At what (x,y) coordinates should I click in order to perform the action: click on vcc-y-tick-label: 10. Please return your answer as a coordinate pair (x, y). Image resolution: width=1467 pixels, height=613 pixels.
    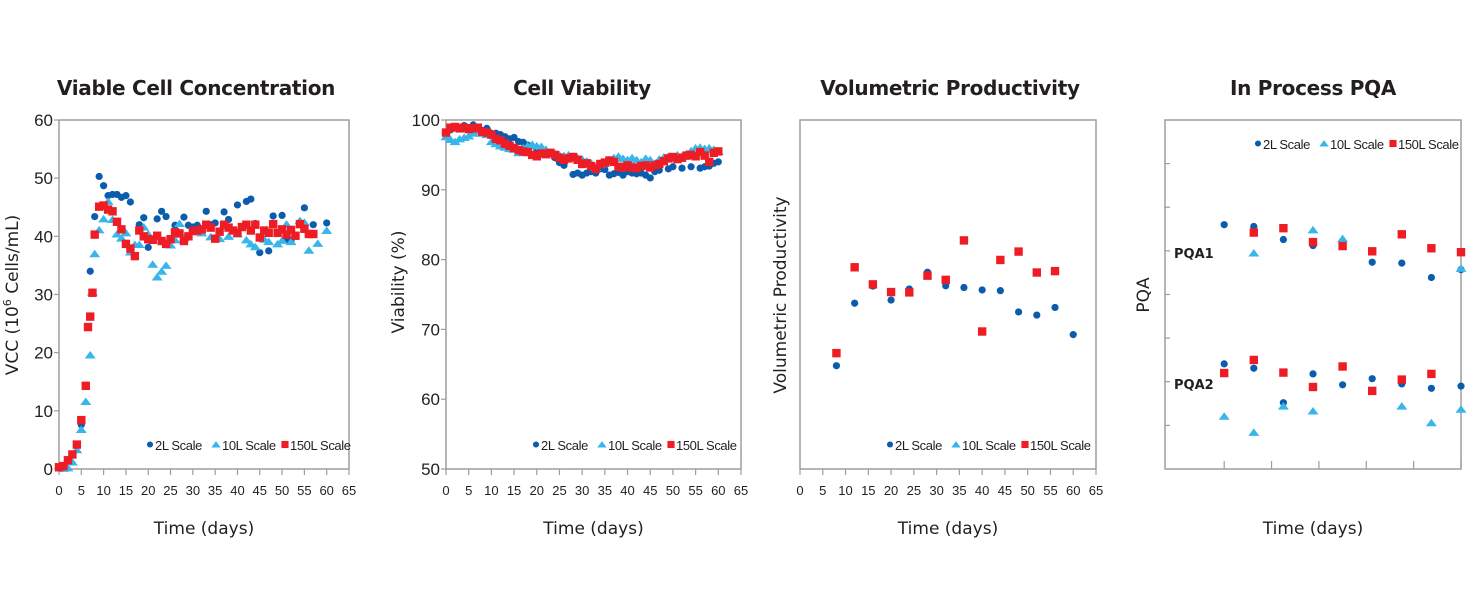
    Looking at the image, I should click on (43, 411).